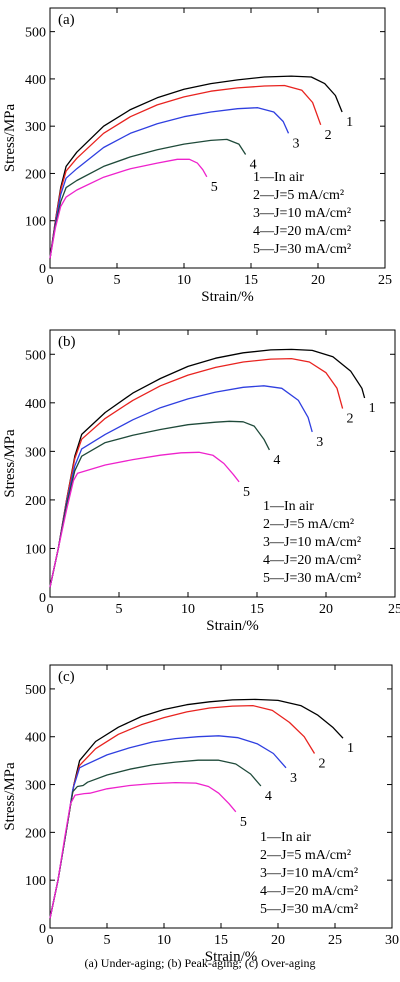  I want to click on x-tick-label: 30, so click(392, 940).